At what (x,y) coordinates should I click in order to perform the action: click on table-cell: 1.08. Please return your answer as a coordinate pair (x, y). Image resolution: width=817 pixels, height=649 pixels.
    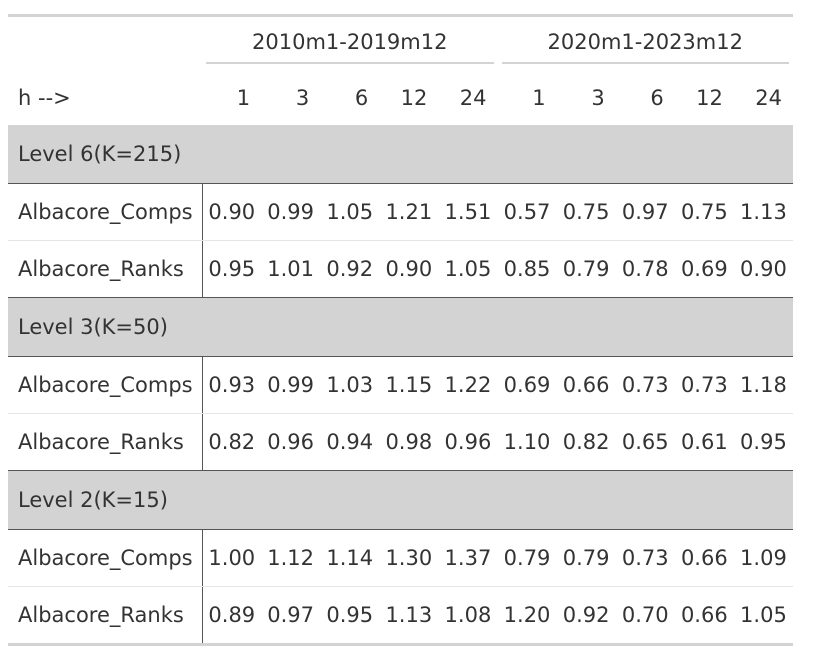
    Looking at the image, I should click on (468, 616).